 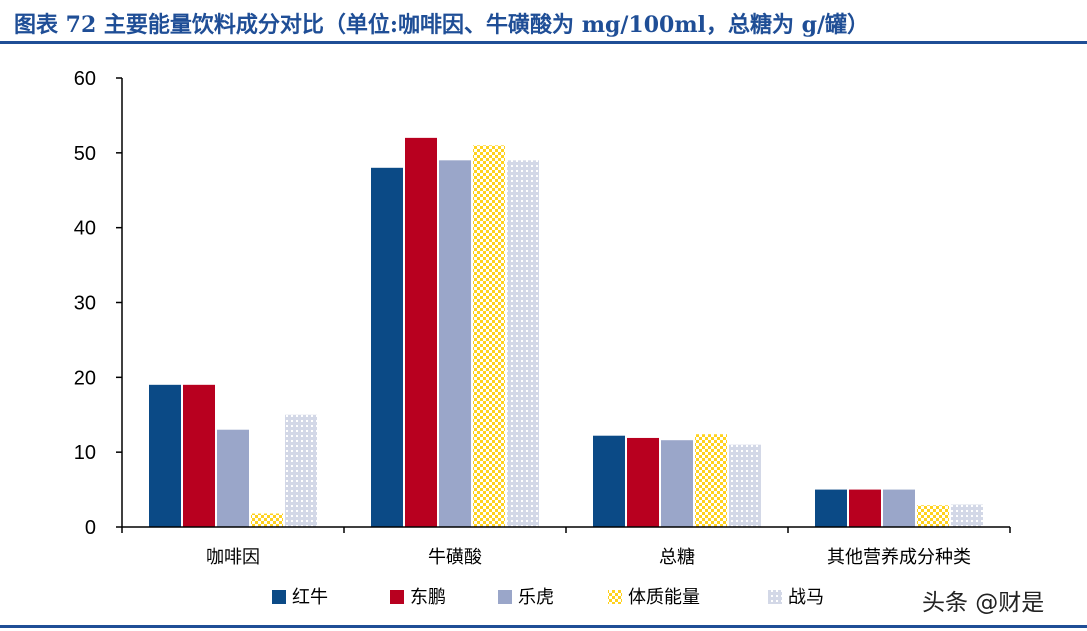 What do you see at coordinates (428, 597) in the screenshot?
I see `legend-label: 东鹏` at bounding box center [428, 597].